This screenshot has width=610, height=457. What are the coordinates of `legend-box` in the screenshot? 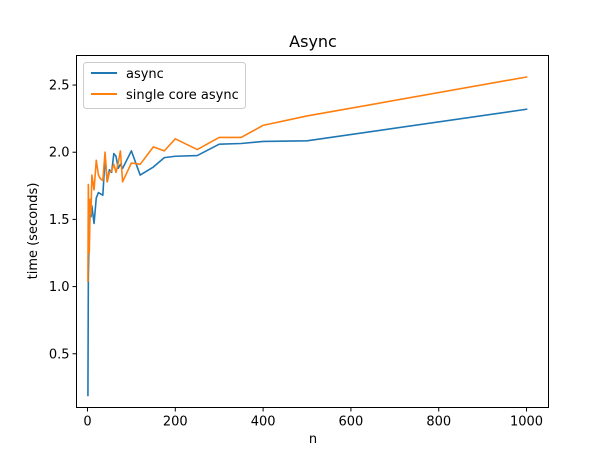 It's located at (164, 85).